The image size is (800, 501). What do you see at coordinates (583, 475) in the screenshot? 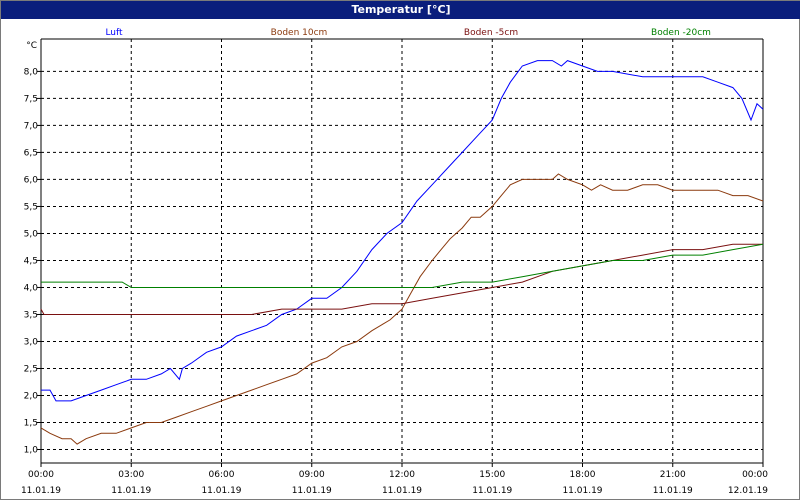
I see `x-tick-time: 18:00` at bounding box center [583, 475].